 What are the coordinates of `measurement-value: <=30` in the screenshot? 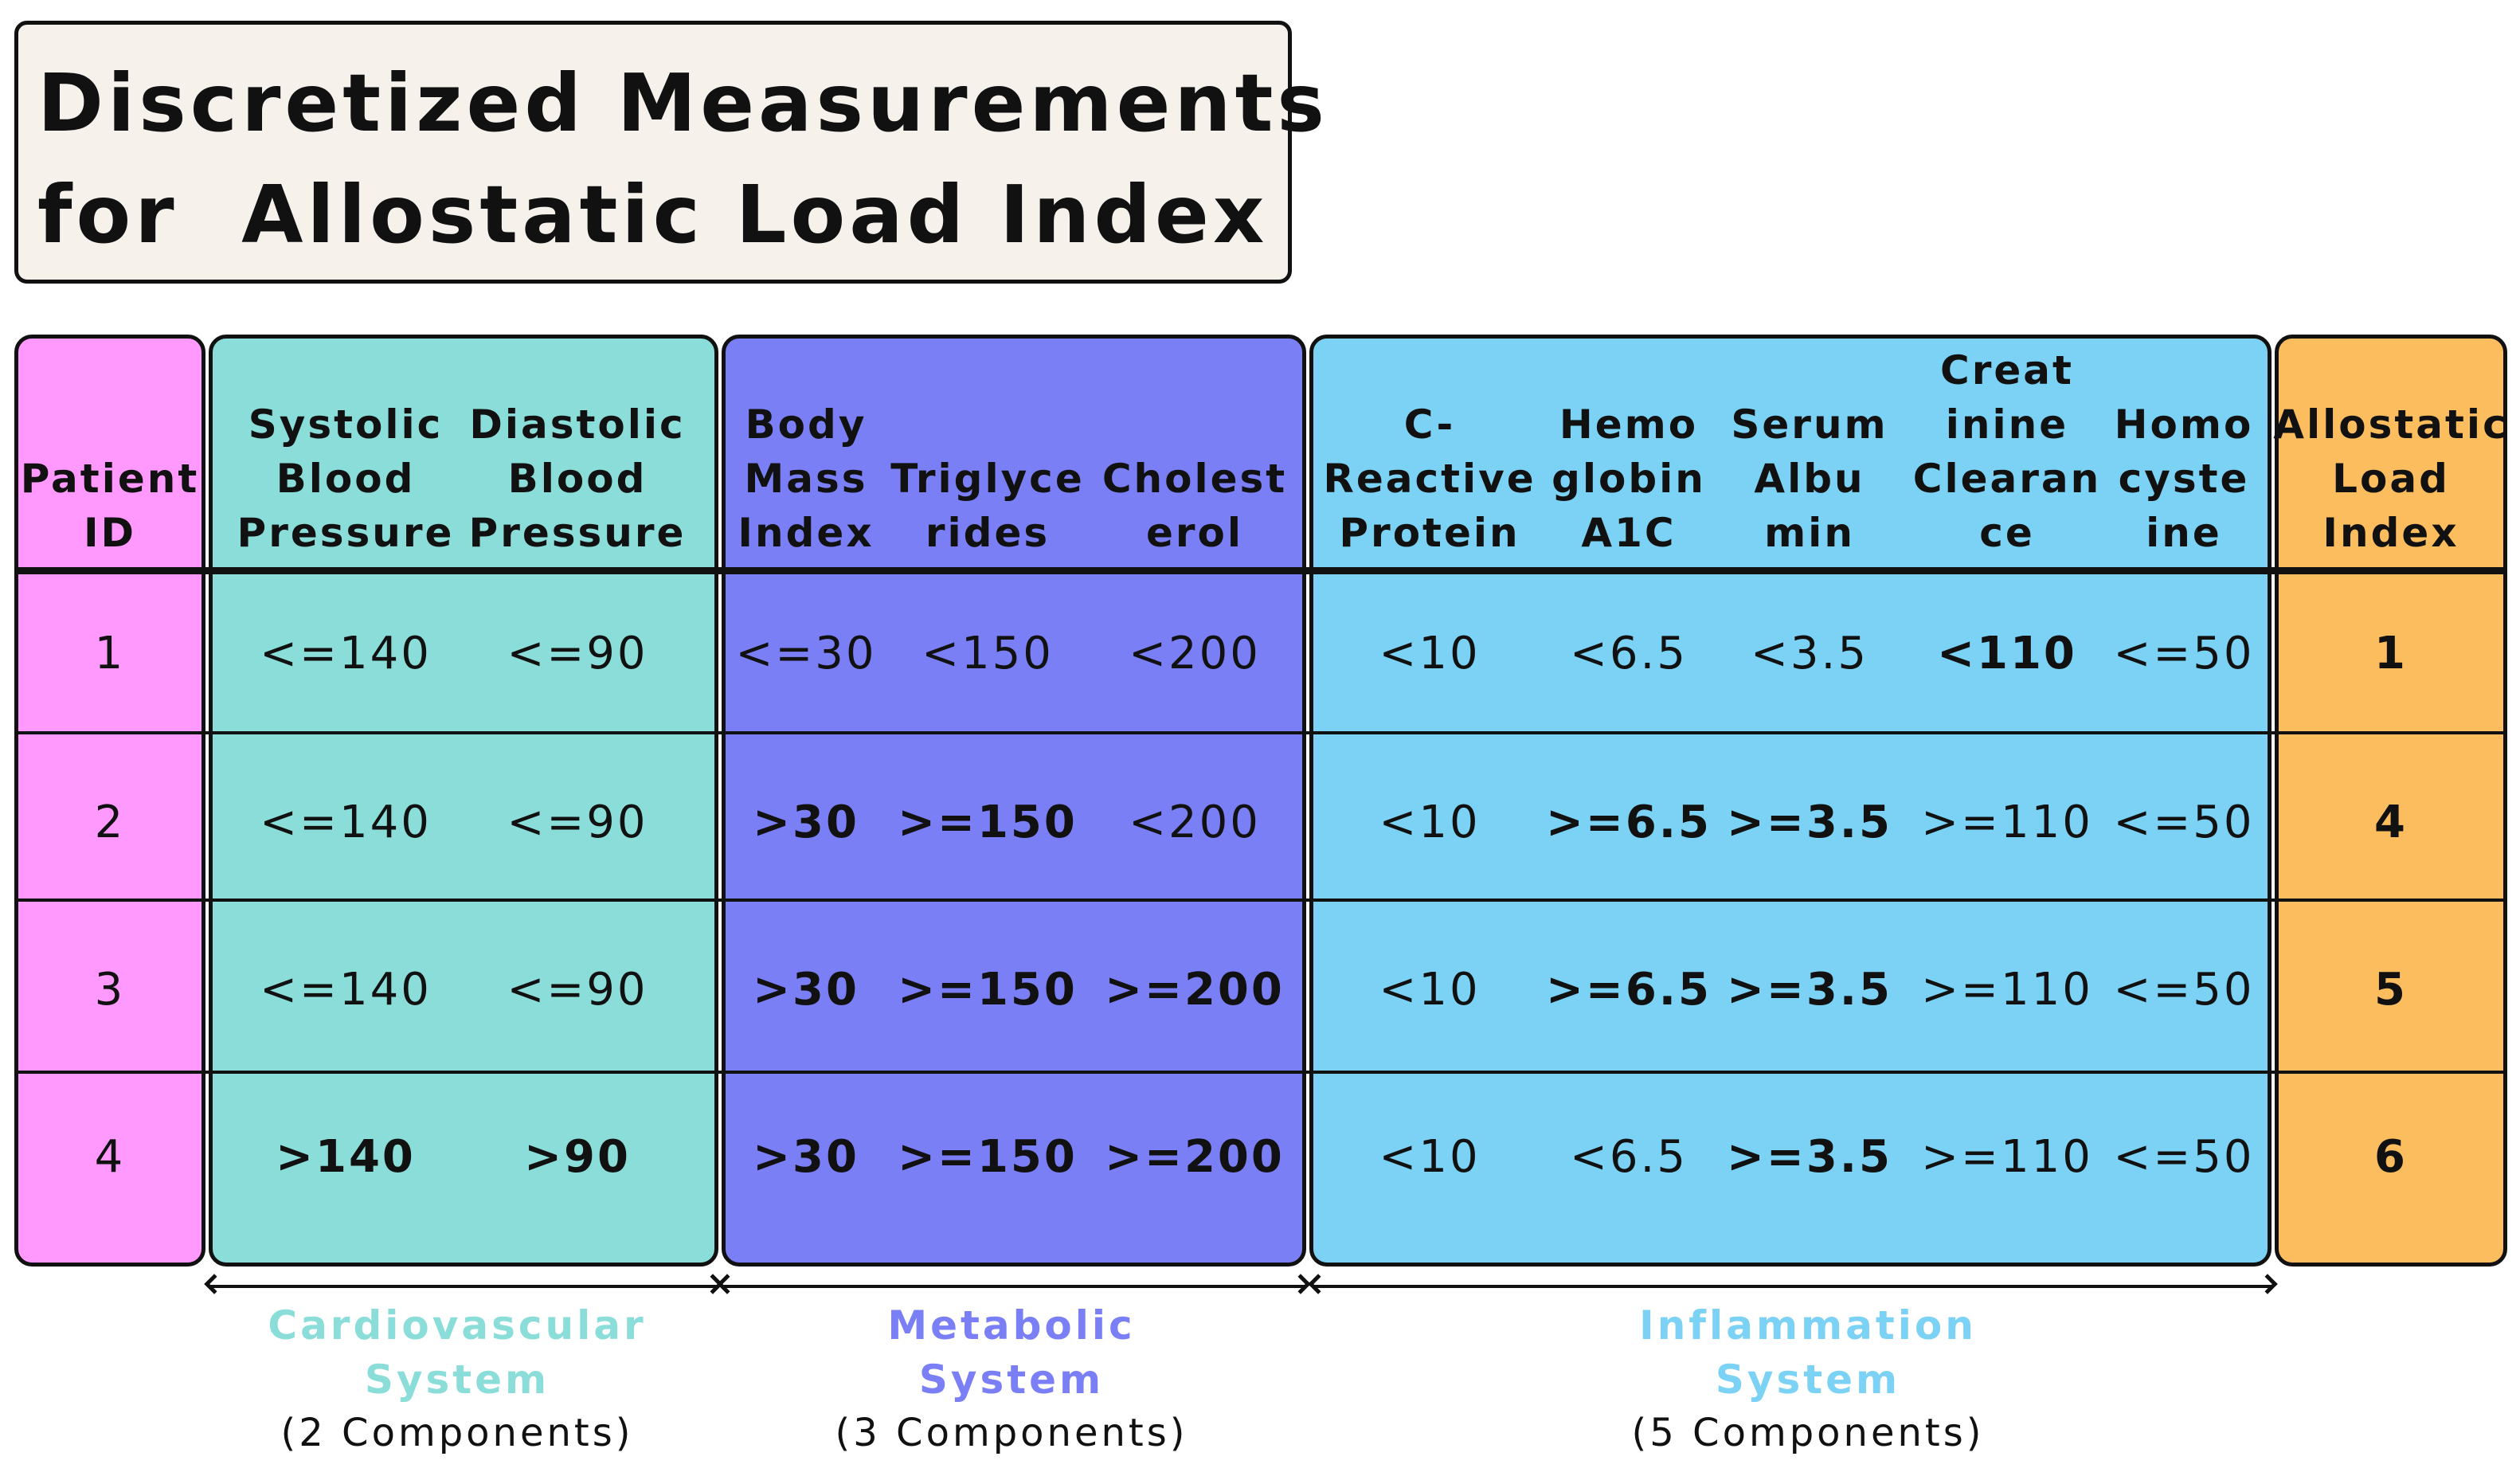 It's located at (806, 653).